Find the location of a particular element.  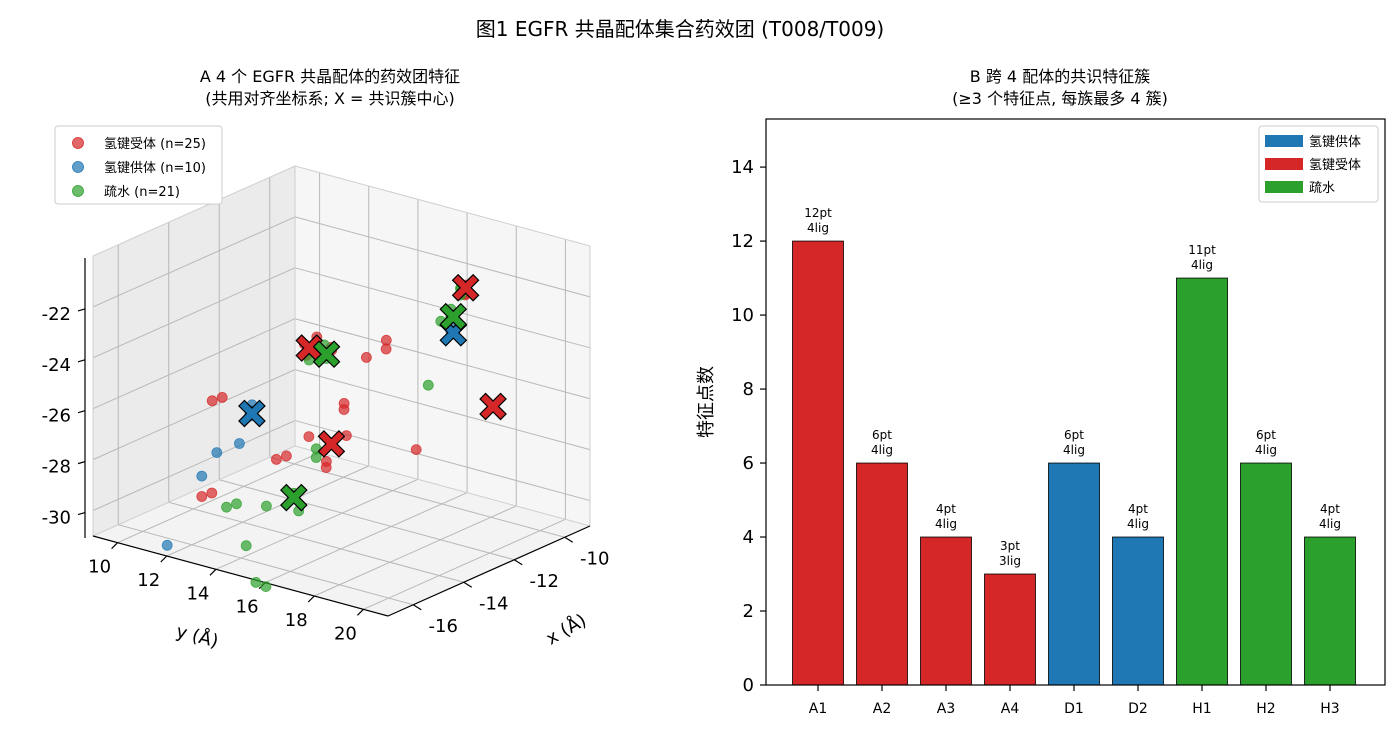

y-tick-label: 4 is located at coordinates (748, 537).